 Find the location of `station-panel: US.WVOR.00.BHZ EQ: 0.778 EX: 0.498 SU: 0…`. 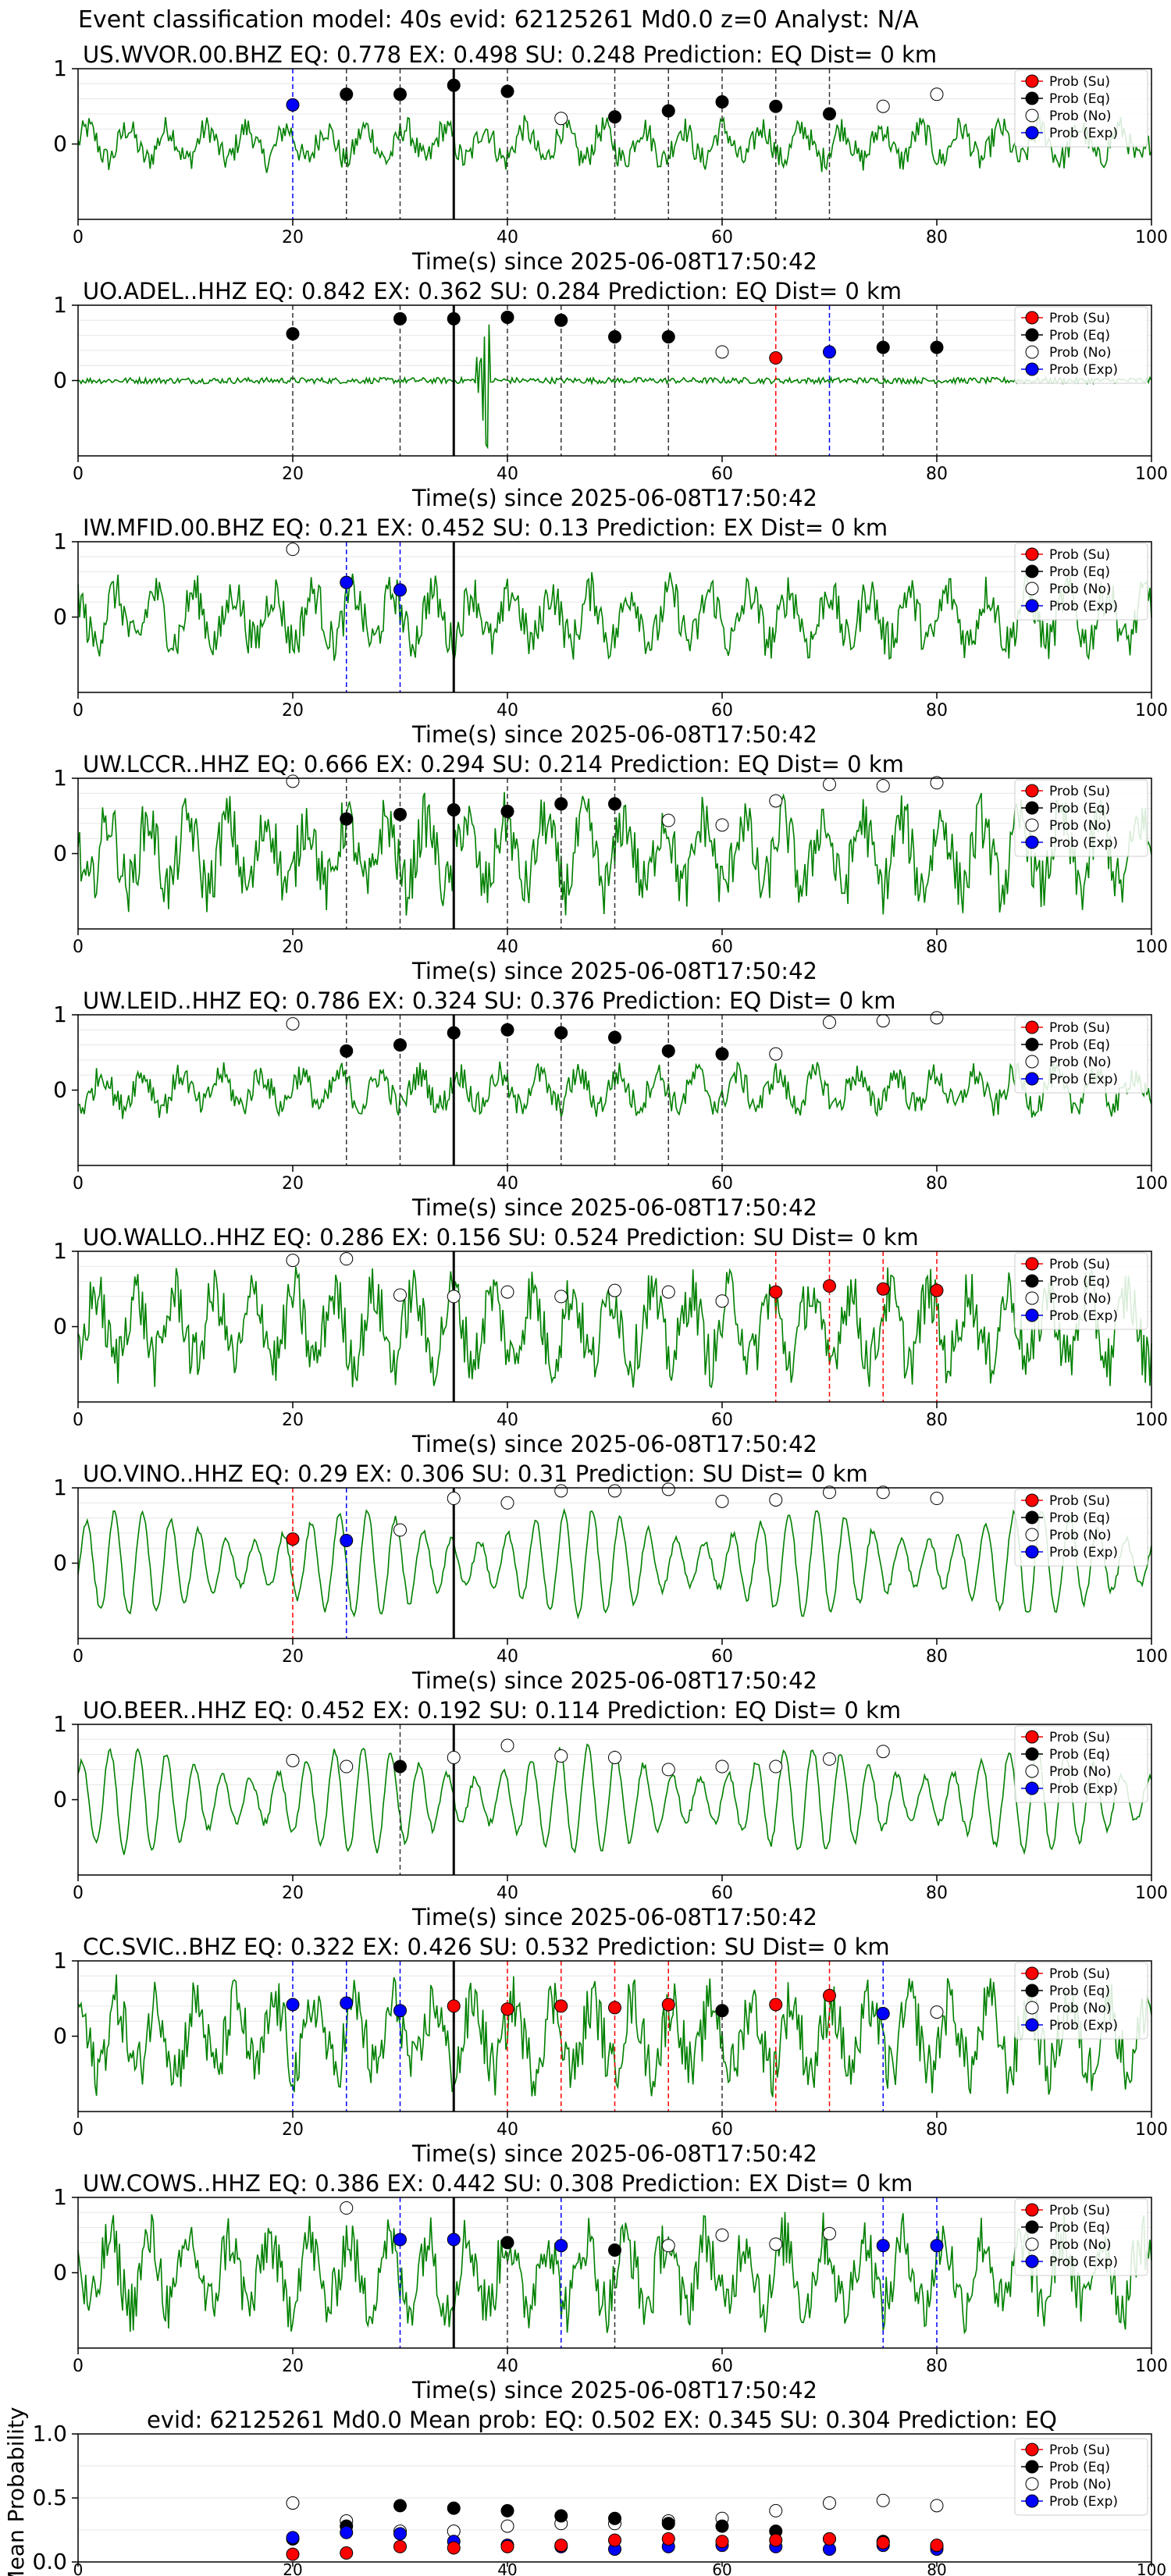

station-panel: US.WVOR.00.BHZ EQ: 0.778 EX: 0.498 SU: 0… is located at coordinates (610, 158).